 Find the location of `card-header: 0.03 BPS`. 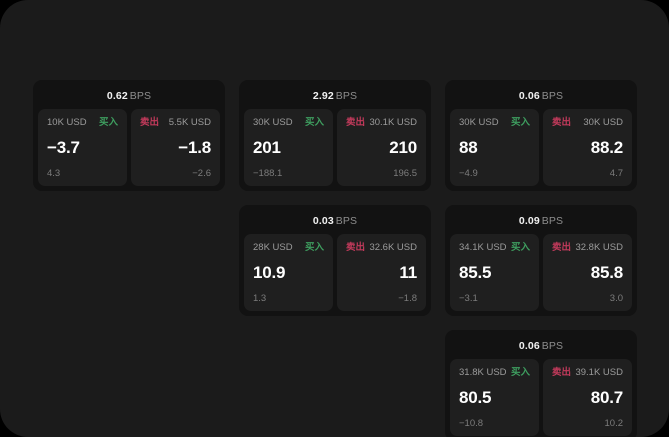

card-header: 0.03 BPS is located at coordinates (335, 222).